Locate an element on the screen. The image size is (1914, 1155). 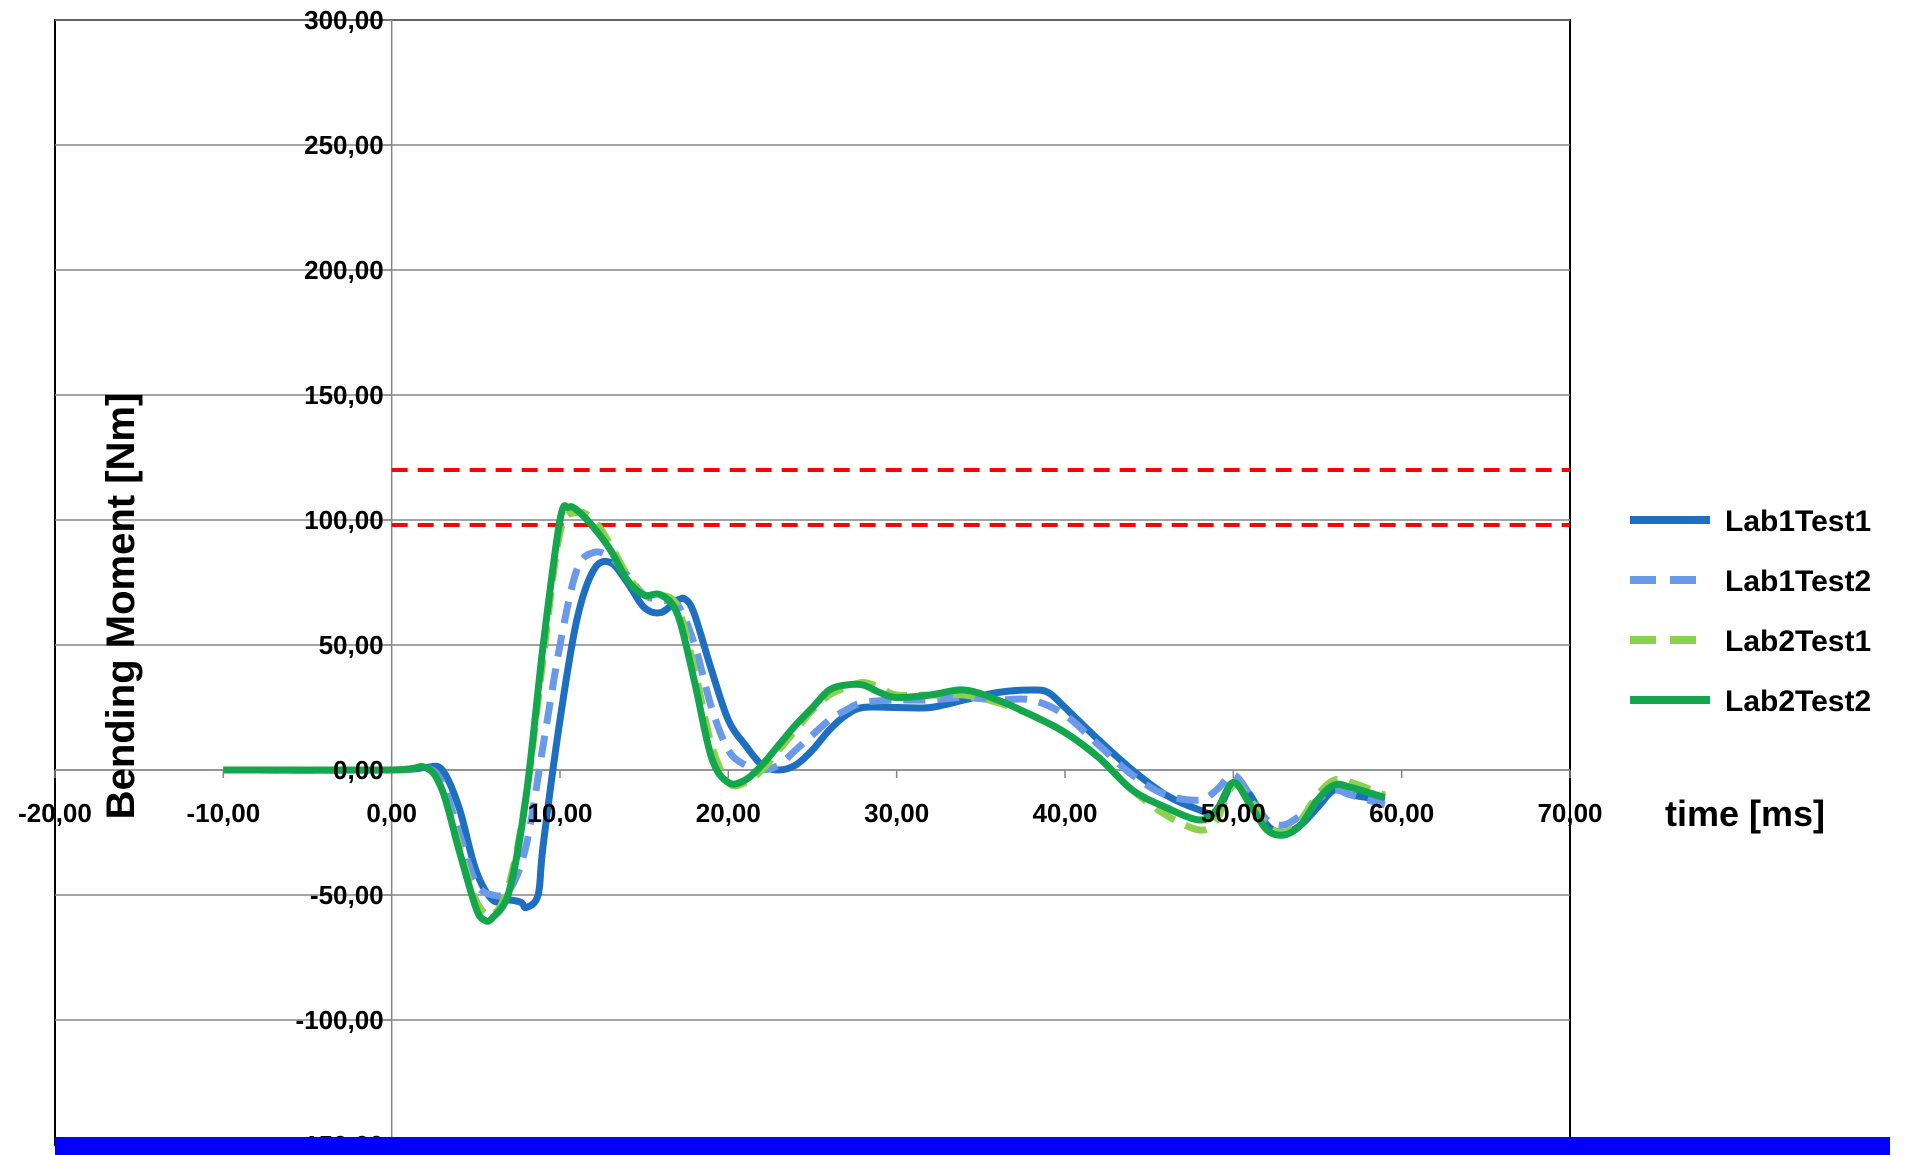
legend-label-lab1test1: Lab1Test1 is located at coordinates (1798, 521).